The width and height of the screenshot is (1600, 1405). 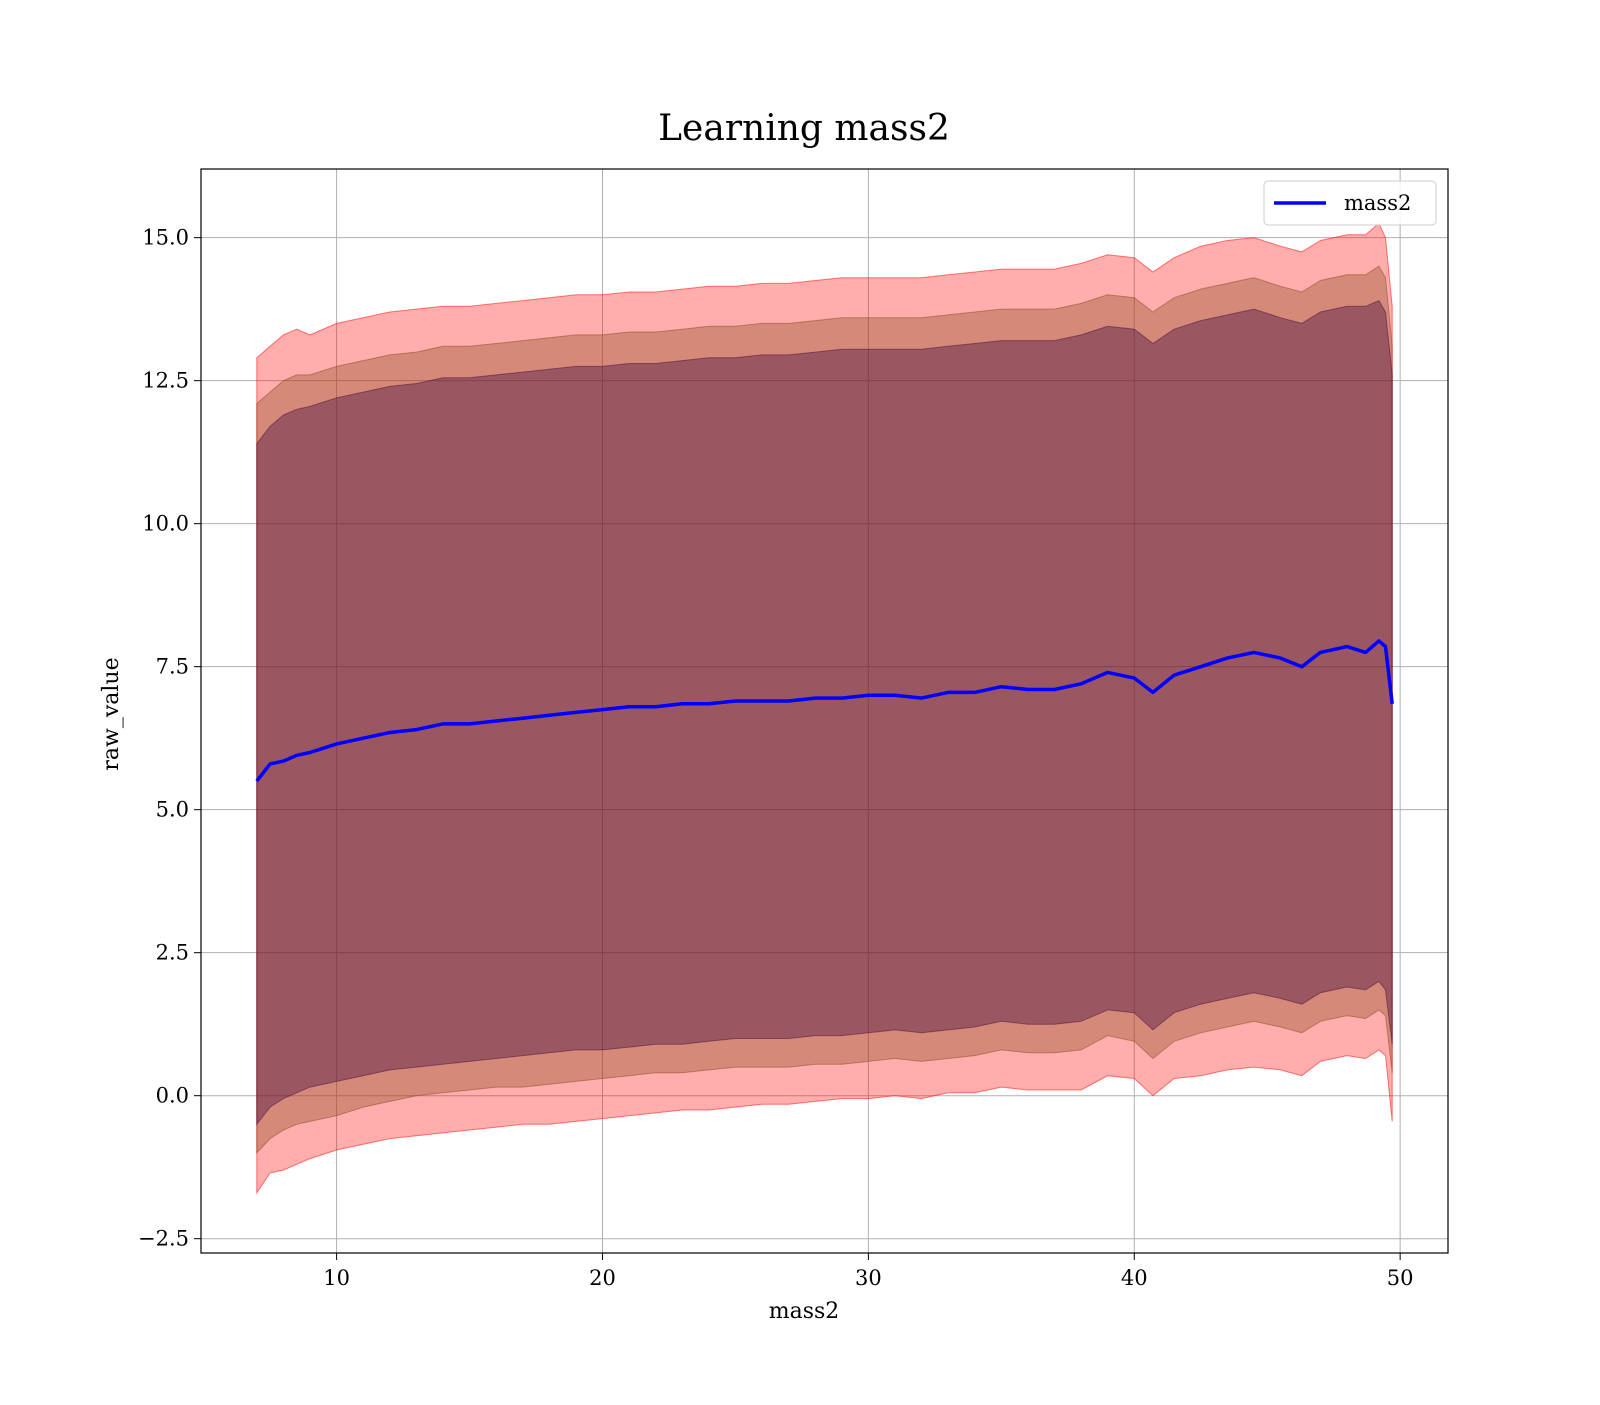 I want to click on series-line-mass2, so click(x=824, y=711).